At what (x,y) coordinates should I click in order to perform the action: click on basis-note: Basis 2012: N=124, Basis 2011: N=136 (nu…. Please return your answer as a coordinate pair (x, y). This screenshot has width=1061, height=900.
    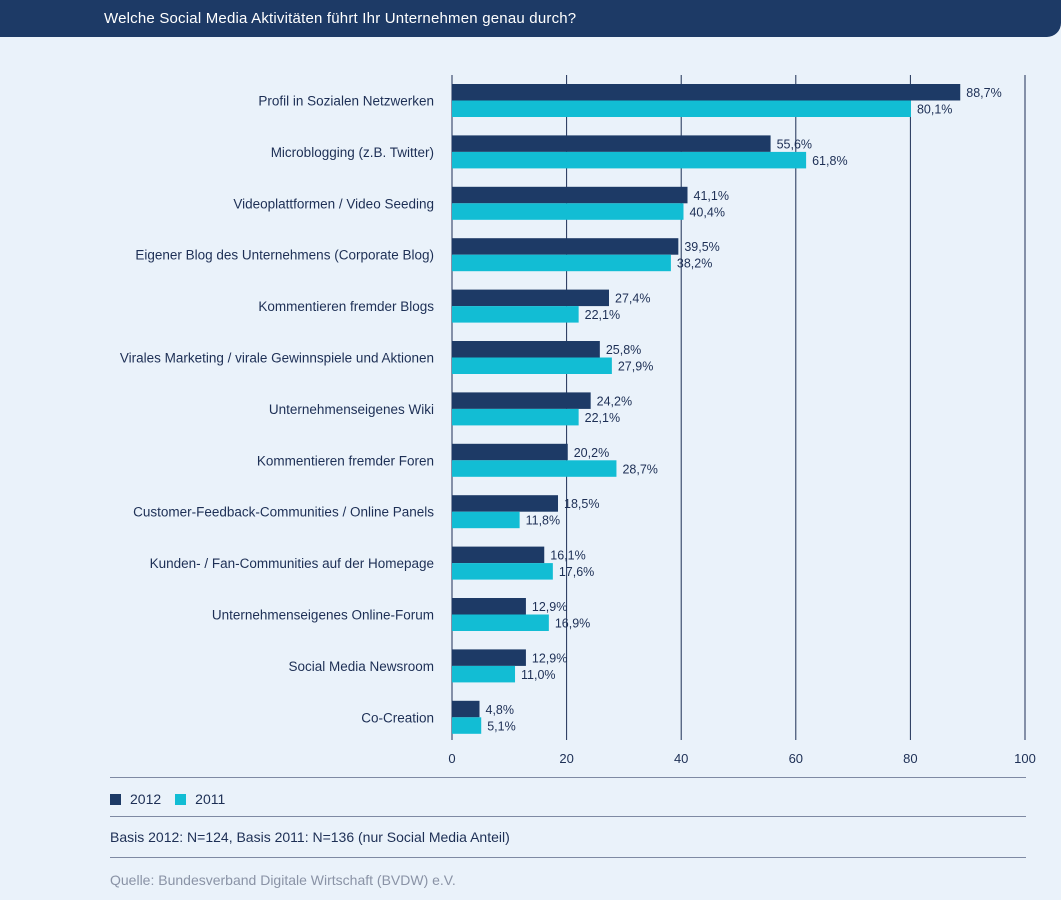
    Looking at the image, I should click on (310, 837).